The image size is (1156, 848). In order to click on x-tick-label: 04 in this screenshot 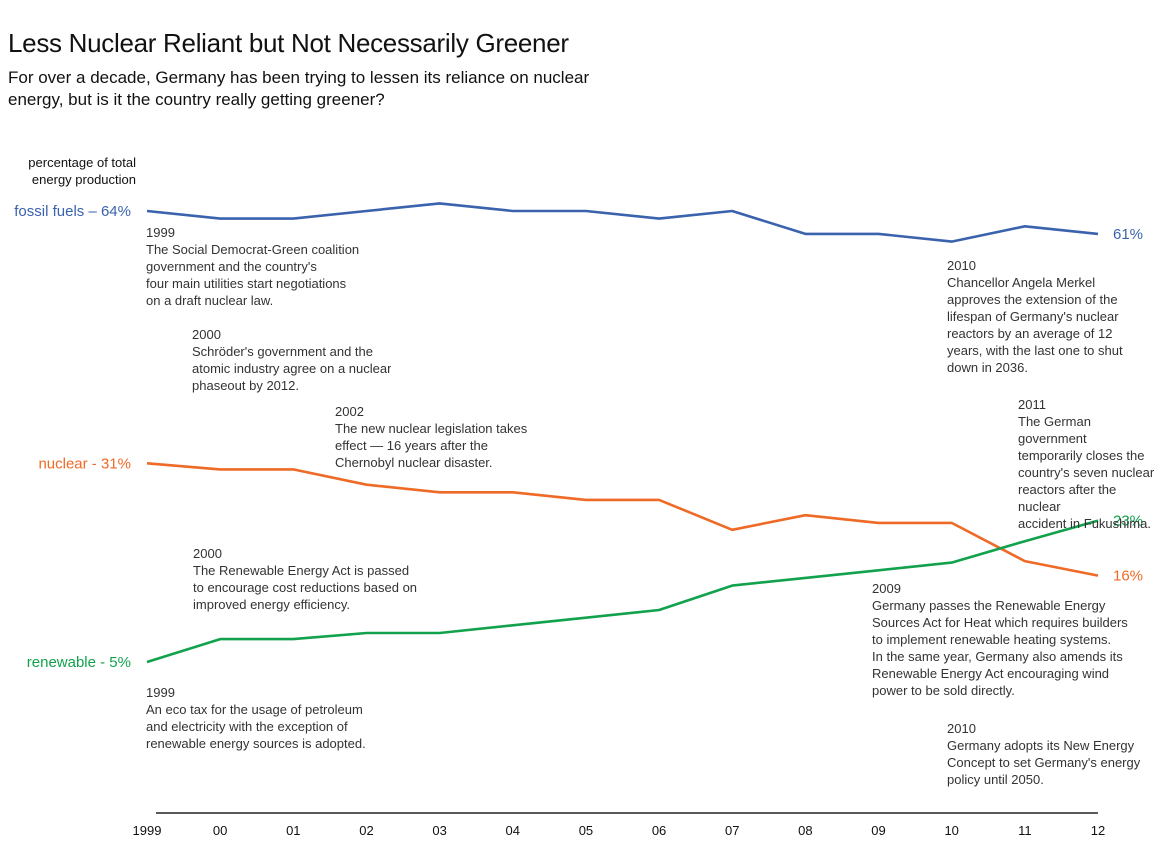, I will do `click(513, 830)`.